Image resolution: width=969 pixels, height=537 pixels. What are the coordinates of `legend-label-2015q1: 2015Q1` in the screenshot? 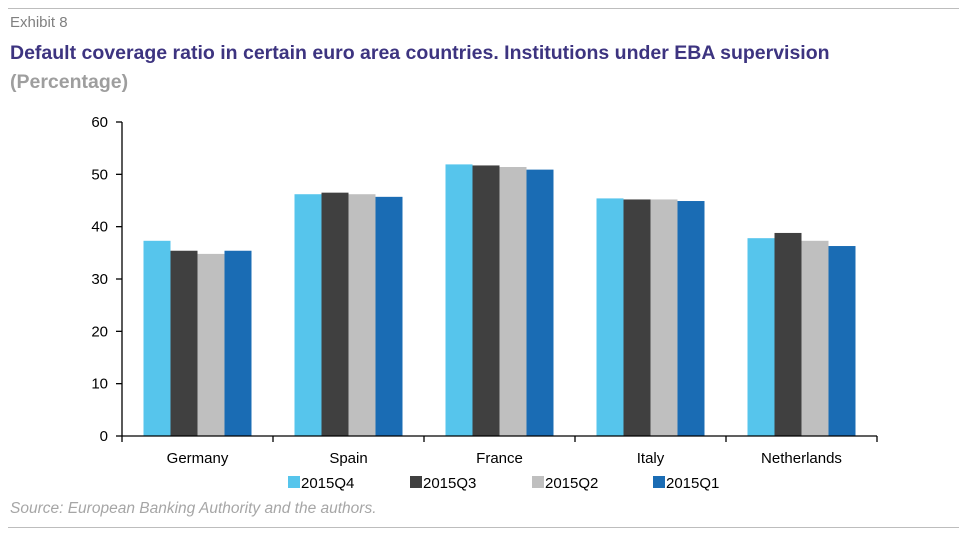 It's located at (692, 483).